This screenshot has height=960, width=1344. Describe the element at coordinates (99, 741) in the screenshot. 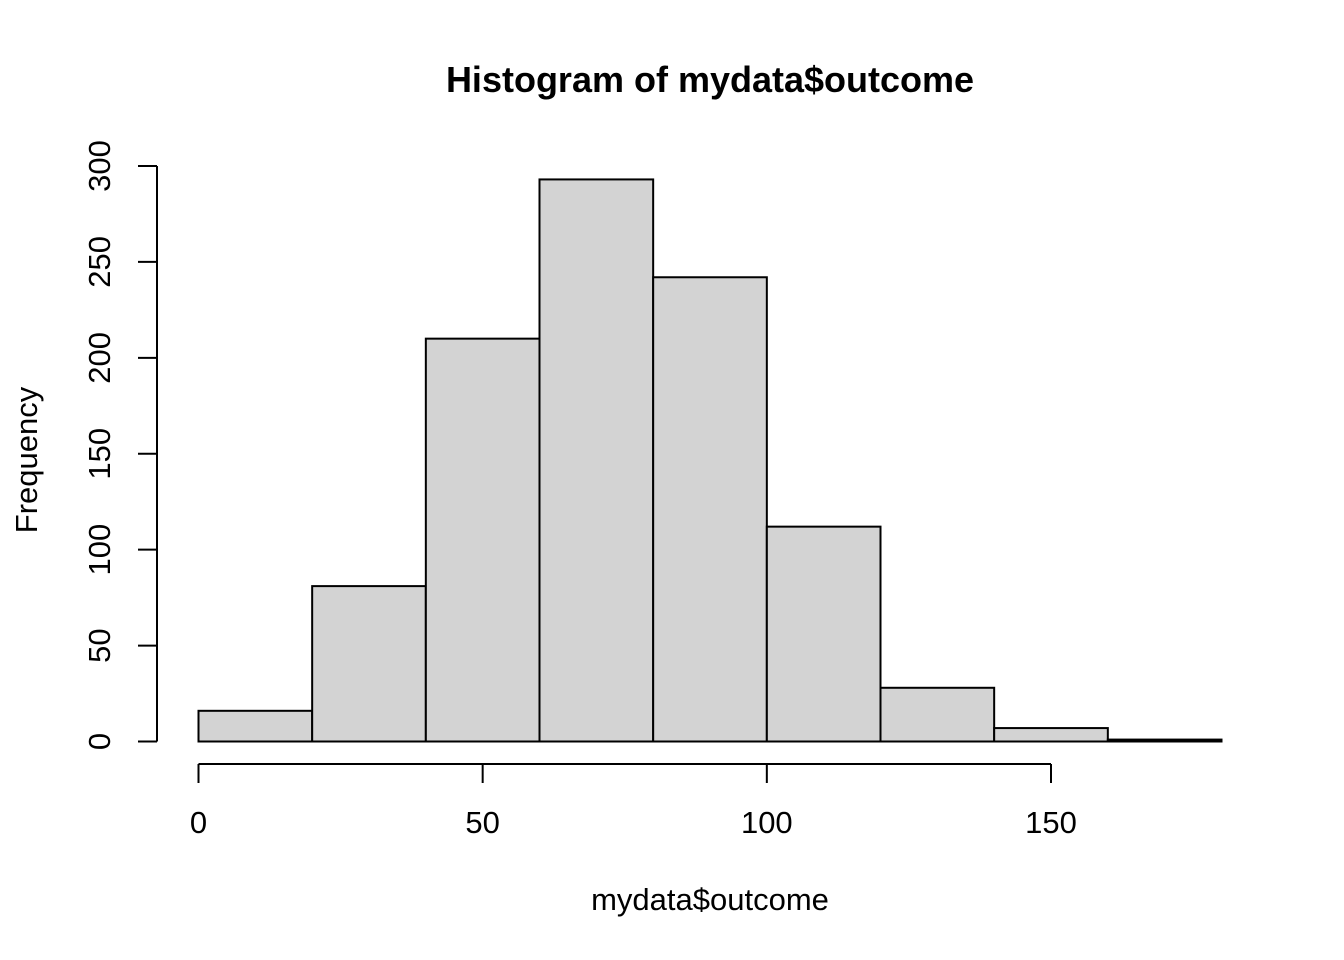

I see `y-tick-label: 0` at that location.